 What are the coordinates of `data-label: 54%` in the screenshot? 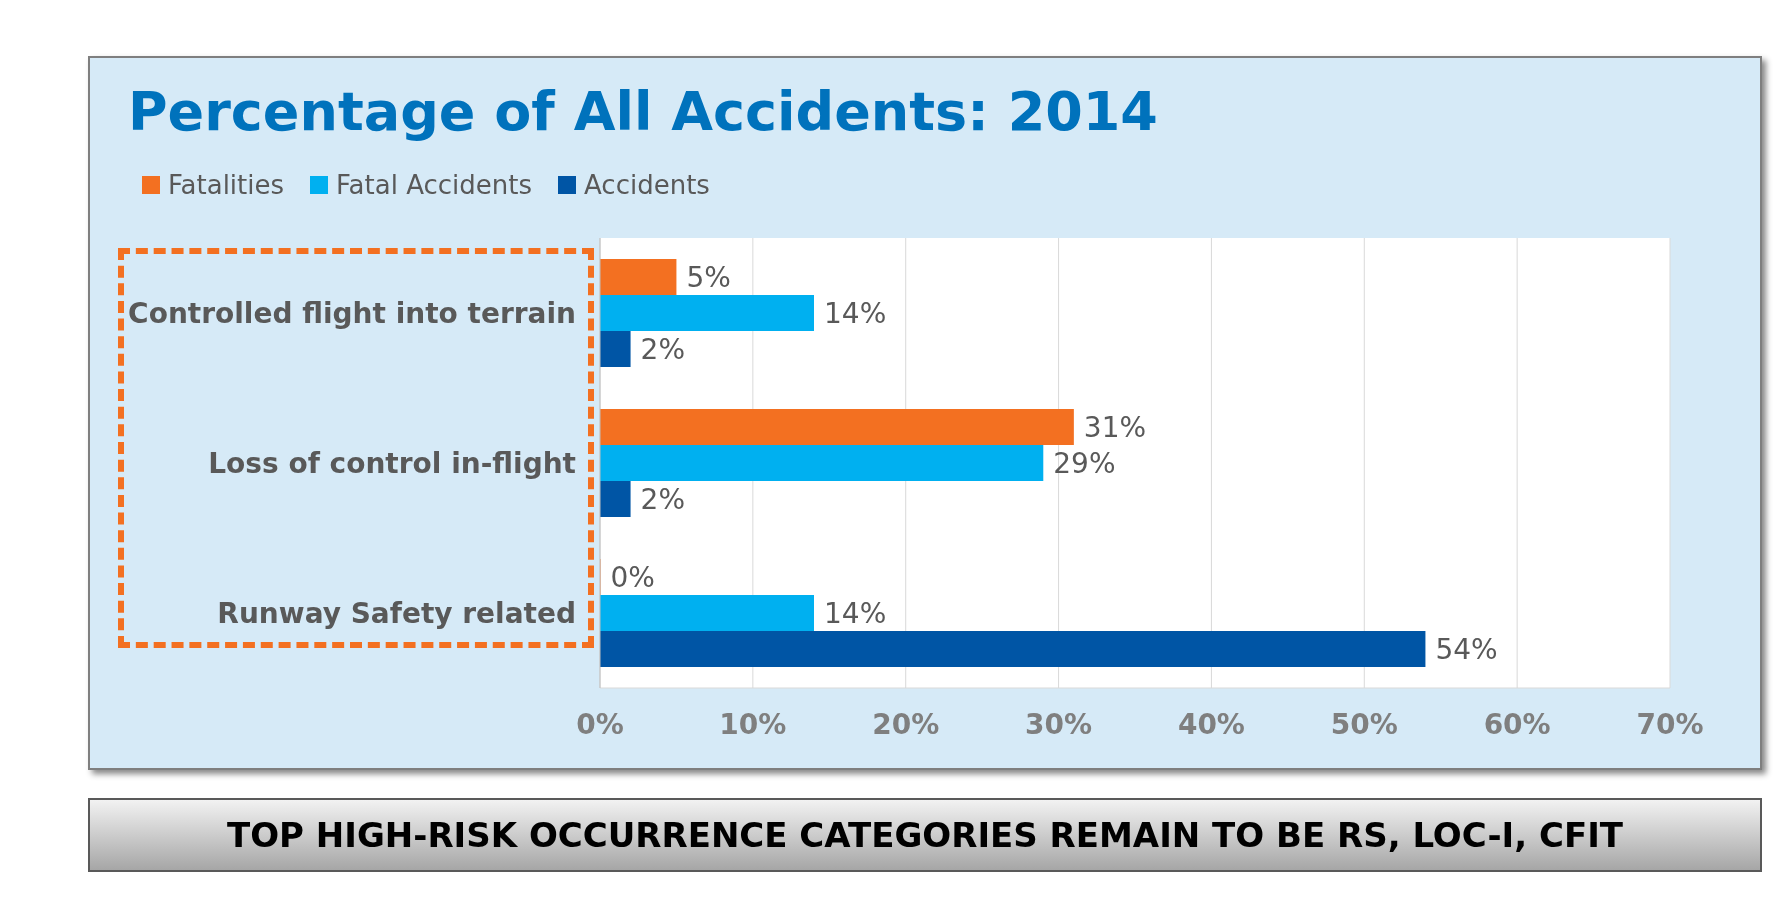 It's located at (1466, 649).